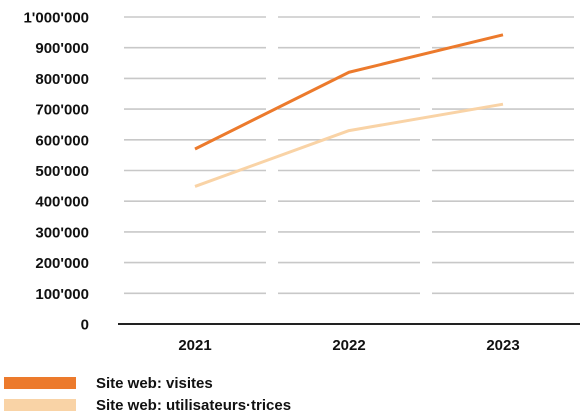 Image resolution: width=584 pixels, height=418 pixels. Describe the element at coordinates (85, 325) in the screenshot. I see `y-tick-label: 0` at that location.